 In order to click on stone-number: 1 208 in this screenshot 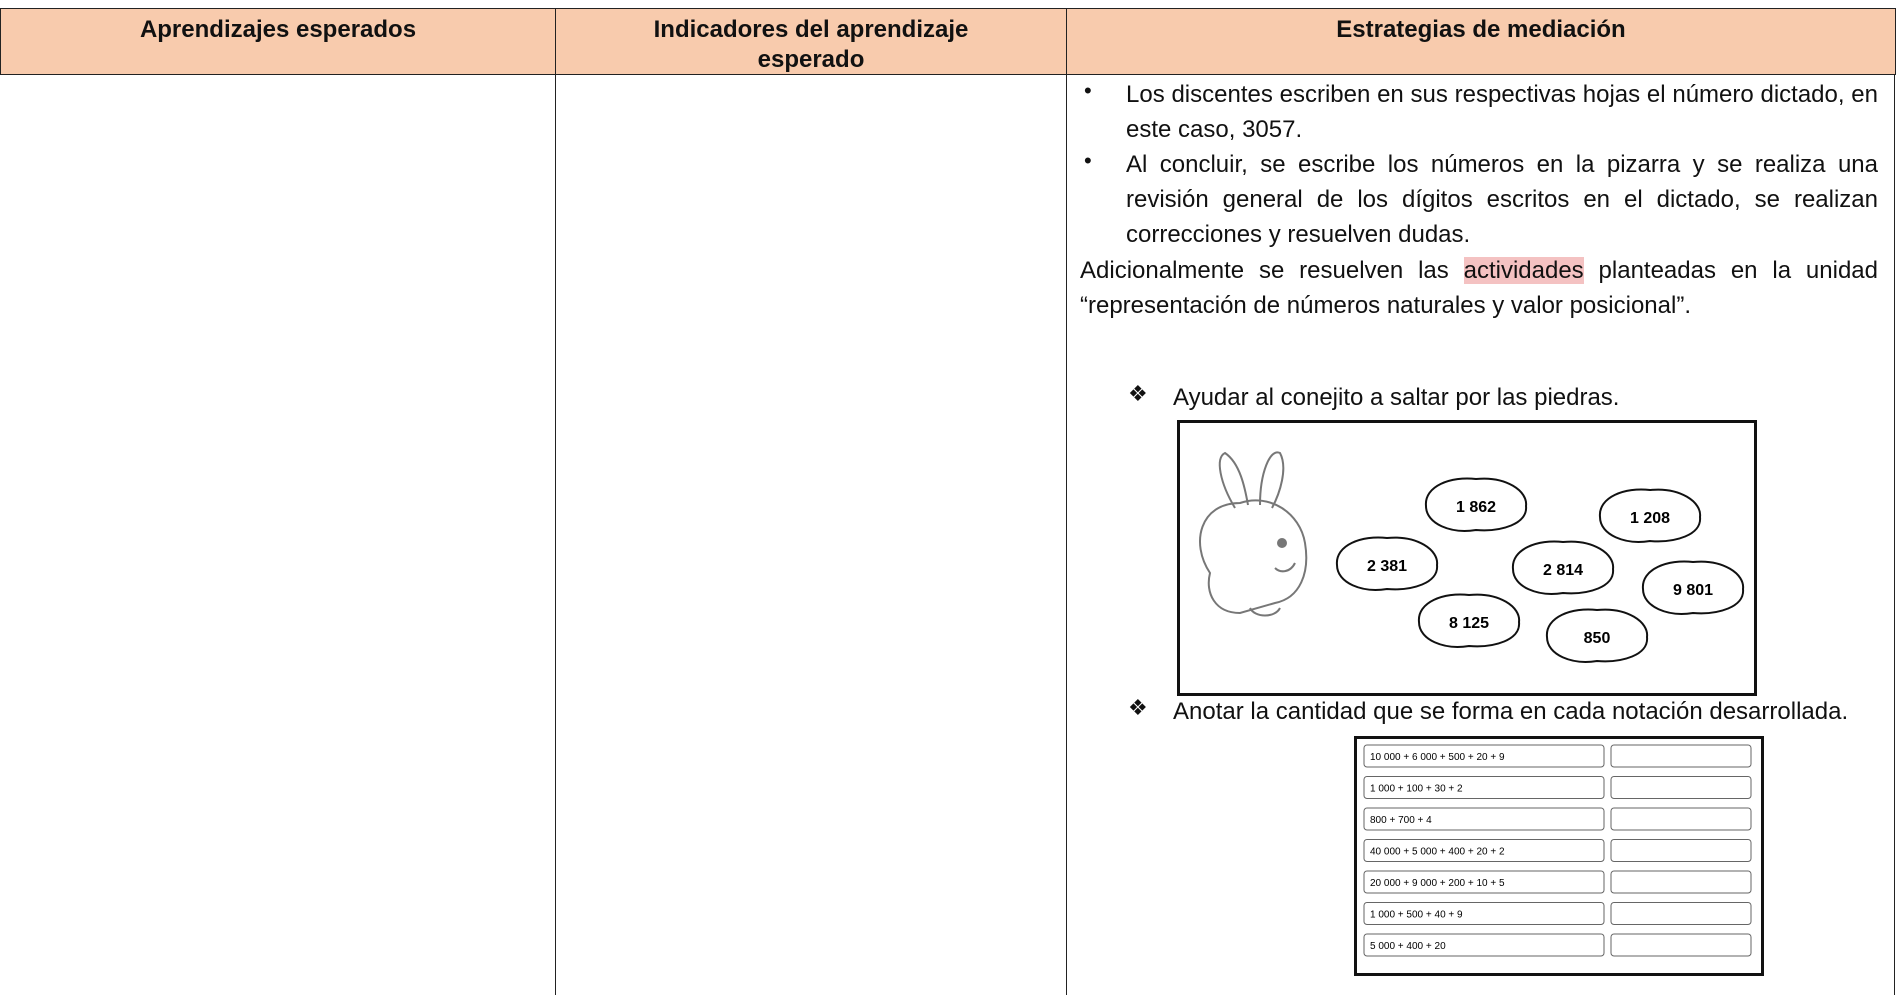, I will do `click(1650, 518)`.